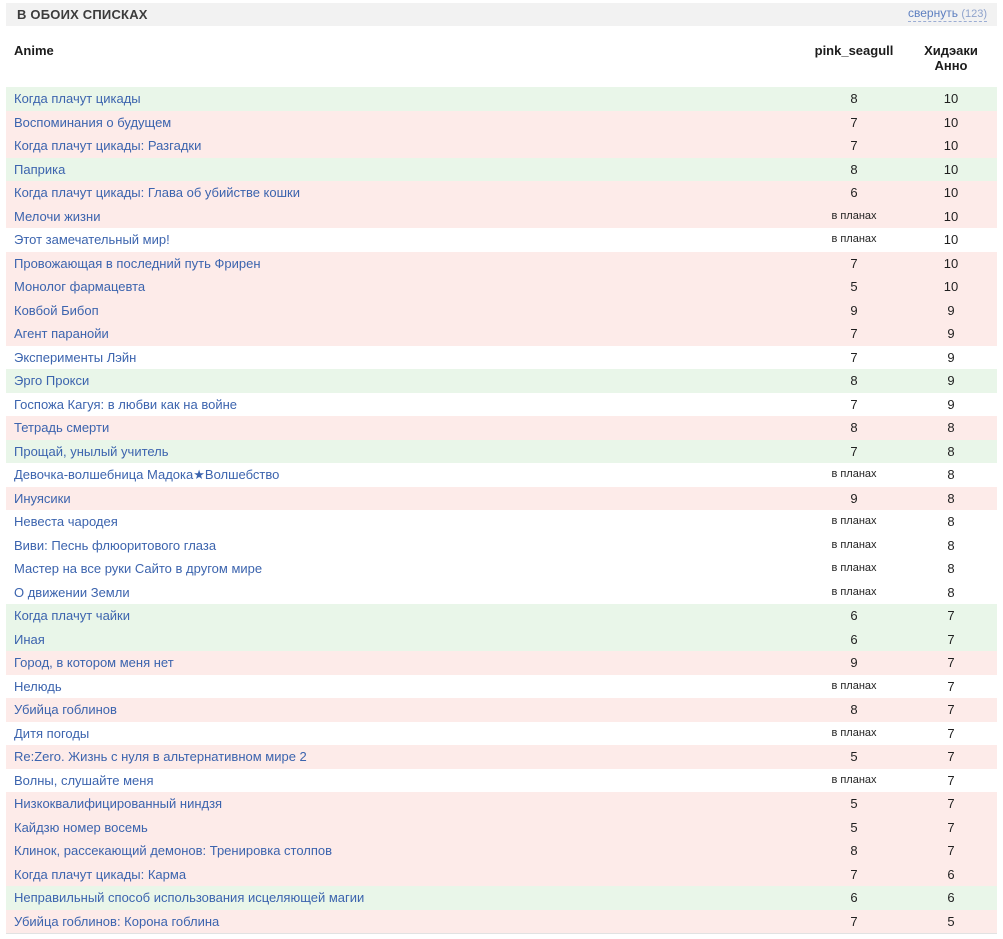 This screenshot has height=939, width=1003. I want to click on anime-title-link: Убийца гоблинов: Корона гоблина, so click(117, 921).